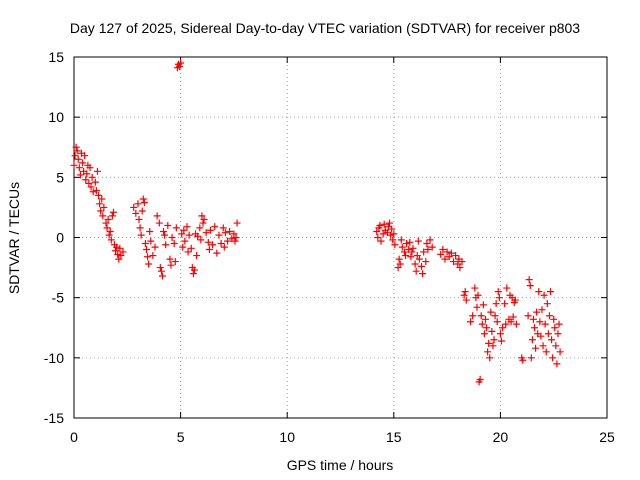 Image resolution: width=640 pixels, height=480 pixels. Describe the element at coordinates (287, 437) in the screenshot. I see `x-tick-label: 10` at that location.